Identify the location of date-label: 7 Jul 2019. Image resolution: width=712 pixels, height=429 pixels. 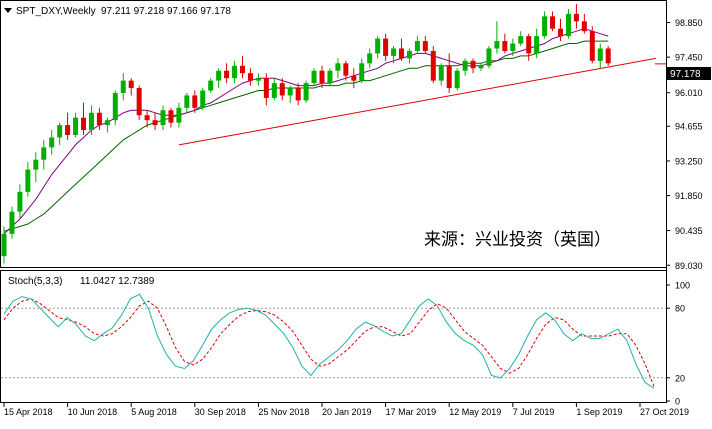
(534, 412).